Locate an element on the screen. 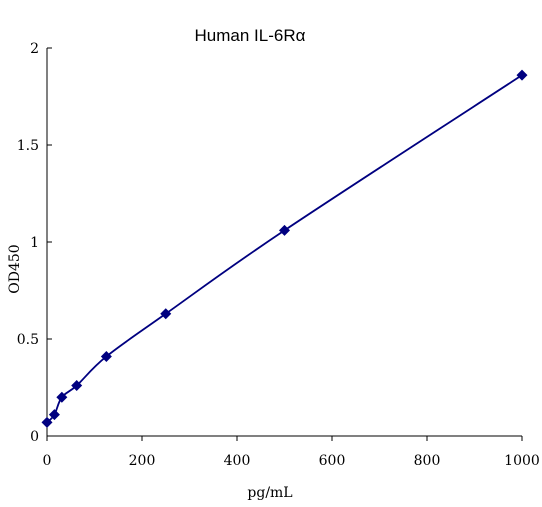  chart-title: Human IL-6Rα is located at coordinates (250, 35).